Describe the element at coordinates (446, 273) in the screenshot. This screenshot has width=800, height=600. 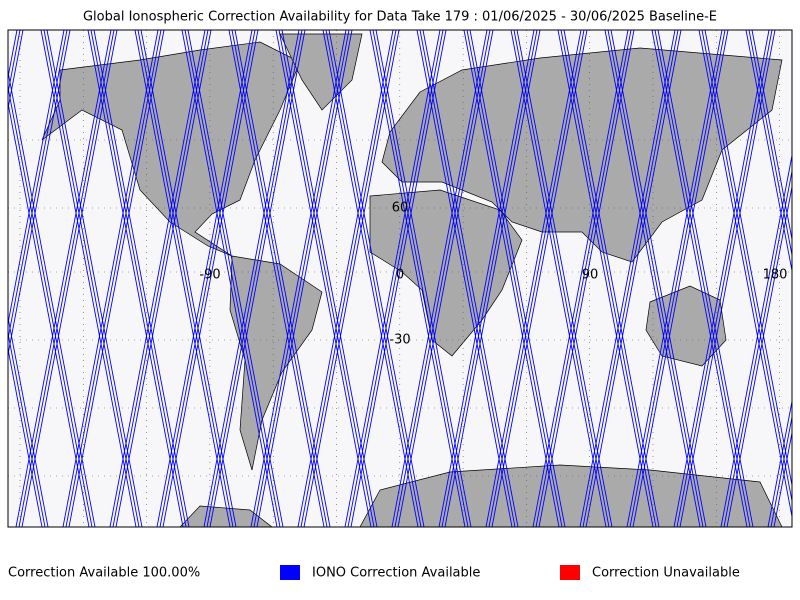
I see `africa` at that location.